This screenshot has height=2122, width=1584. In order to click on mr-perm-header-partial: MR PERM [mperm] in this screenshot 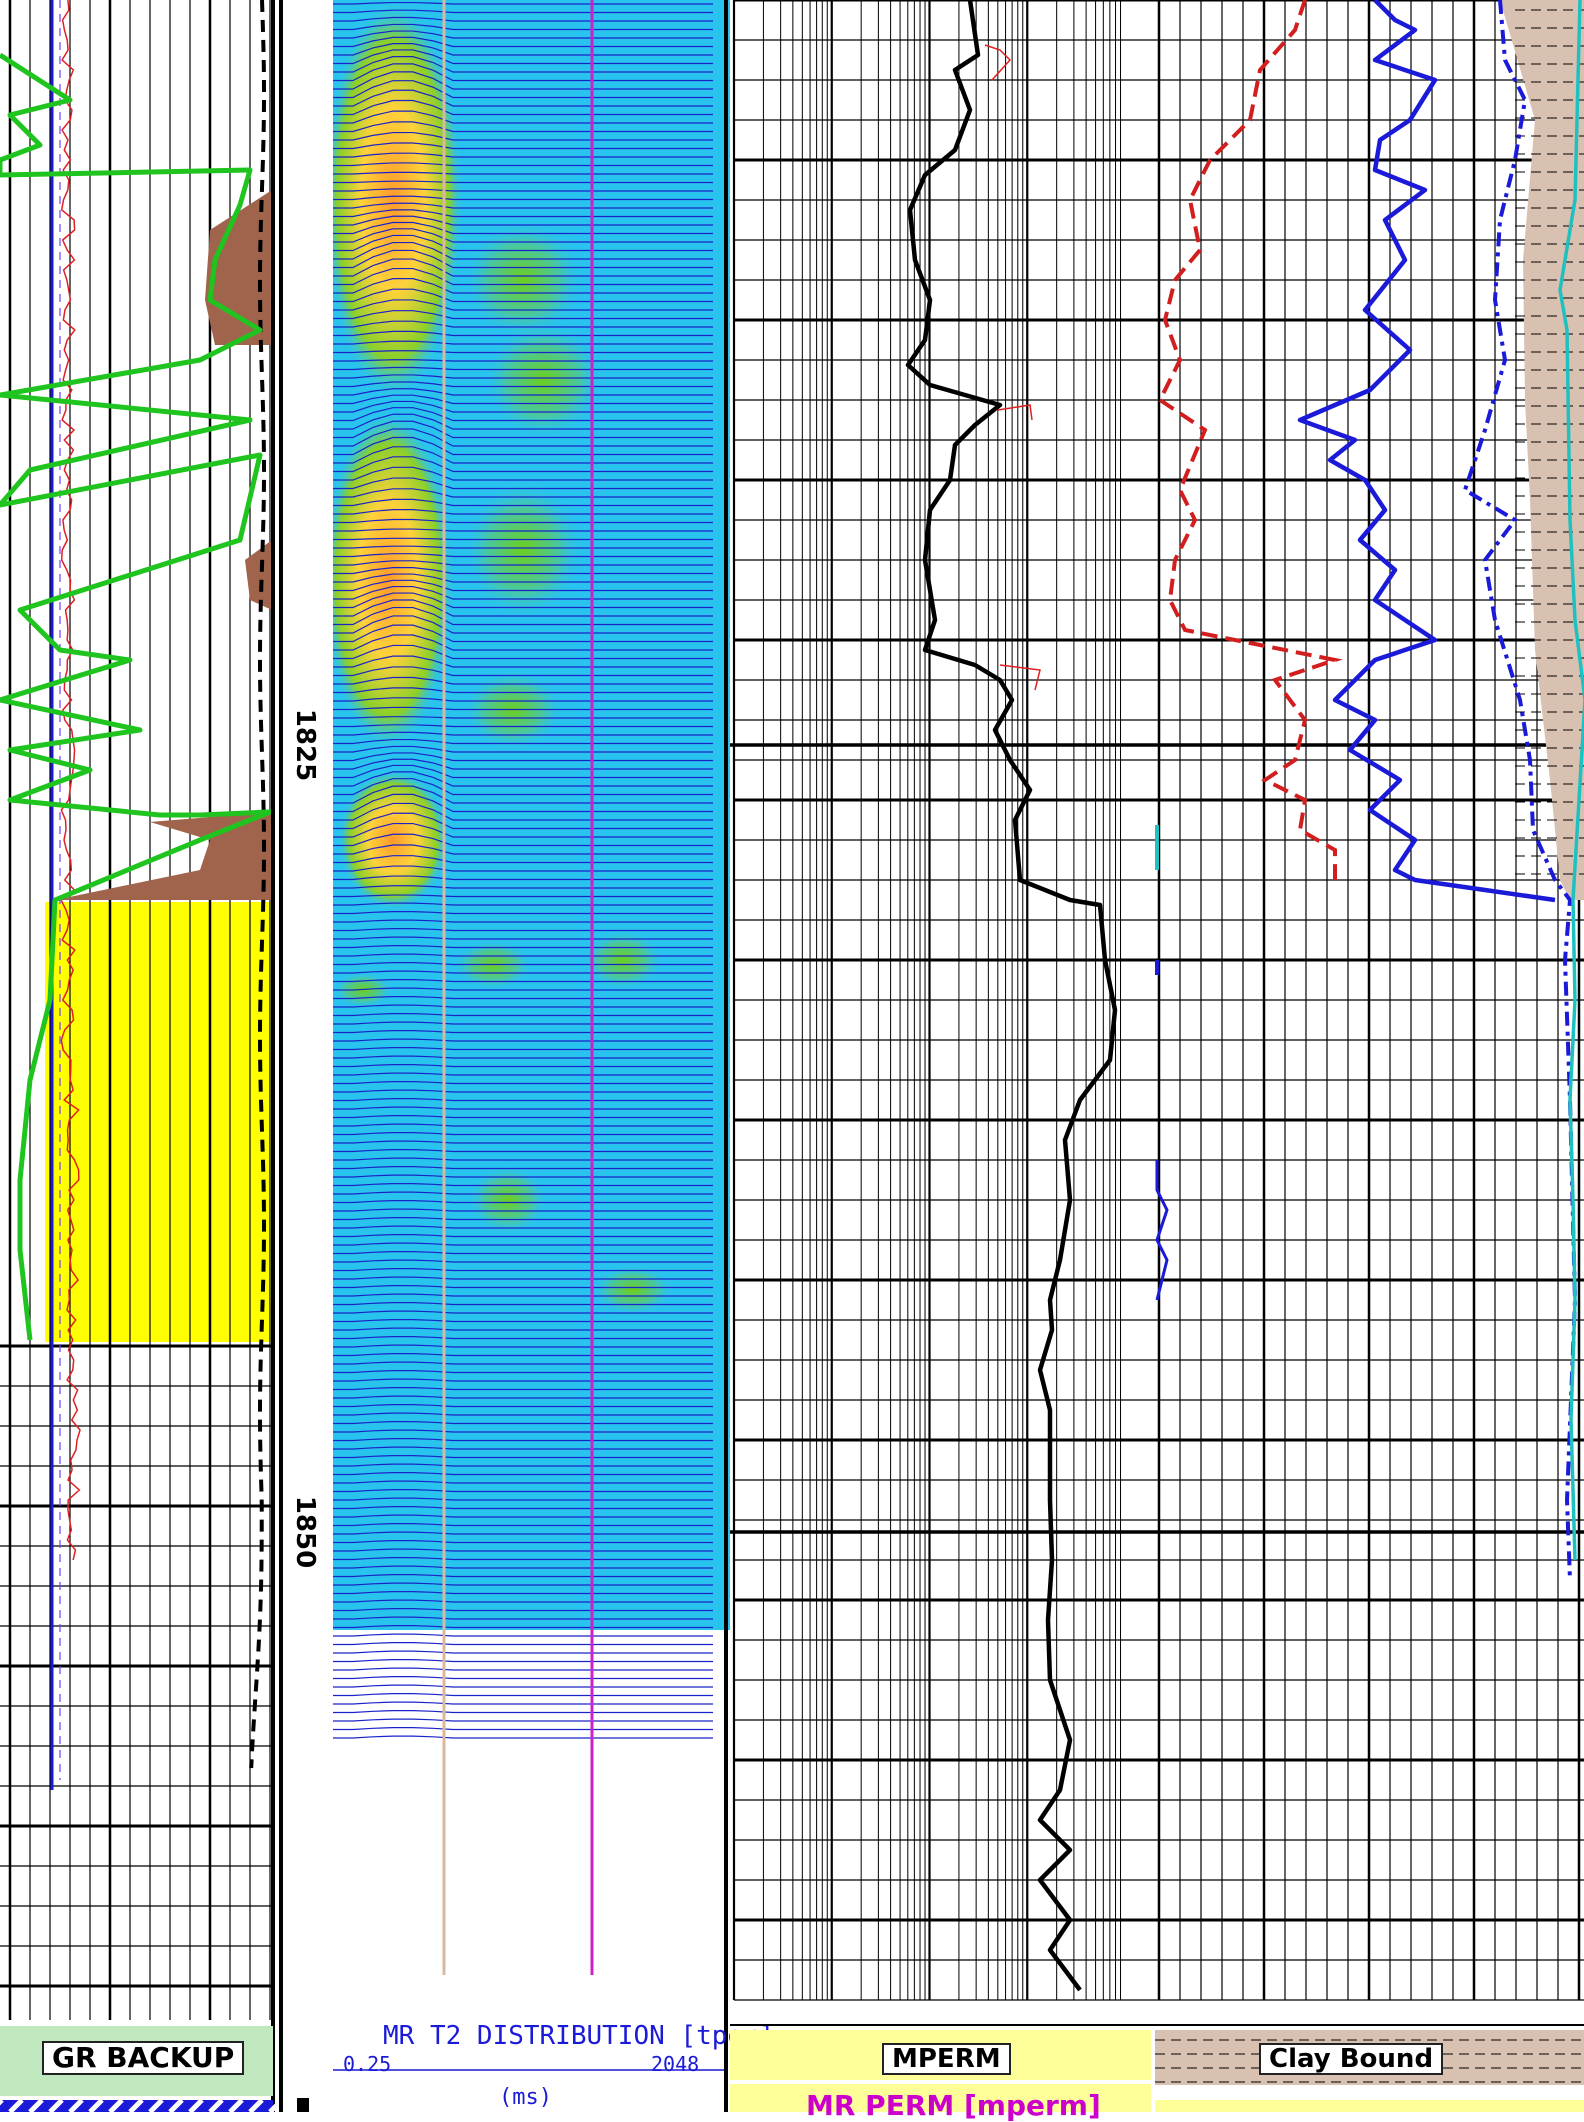, I will do `click(953, 2105)`.